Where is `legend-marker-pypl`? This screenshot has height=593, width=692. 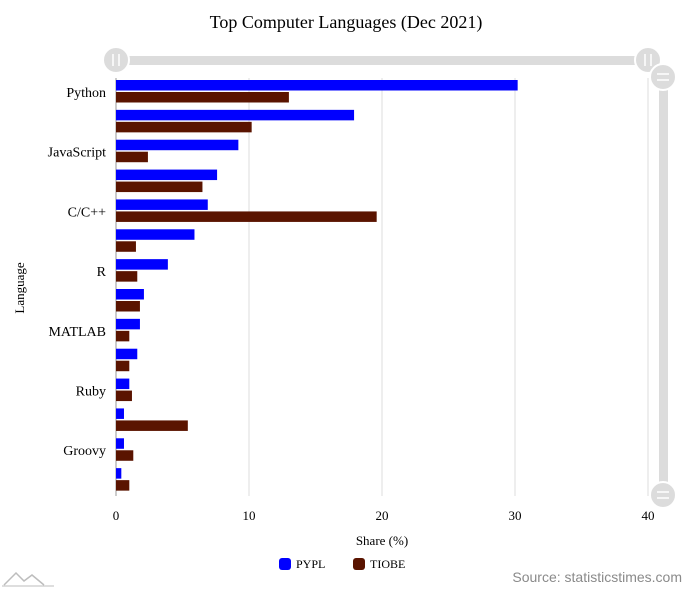 legend-marker-pypl is located at coordinates (285, 564).